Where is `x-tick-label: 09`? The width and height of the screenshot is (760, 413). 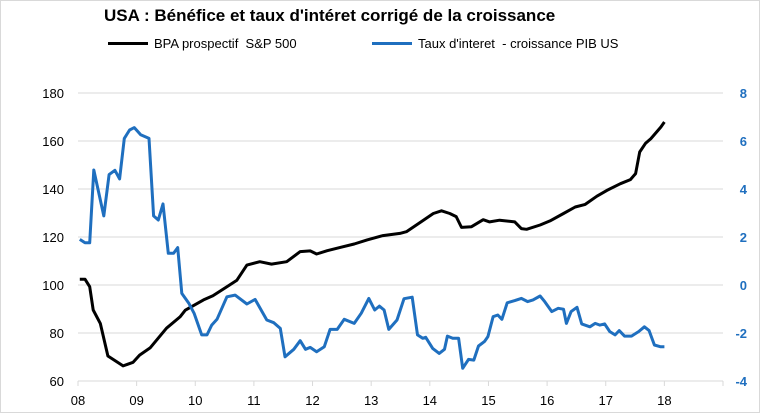
x-tick-label: 09 is located at coordinates (136, 400).